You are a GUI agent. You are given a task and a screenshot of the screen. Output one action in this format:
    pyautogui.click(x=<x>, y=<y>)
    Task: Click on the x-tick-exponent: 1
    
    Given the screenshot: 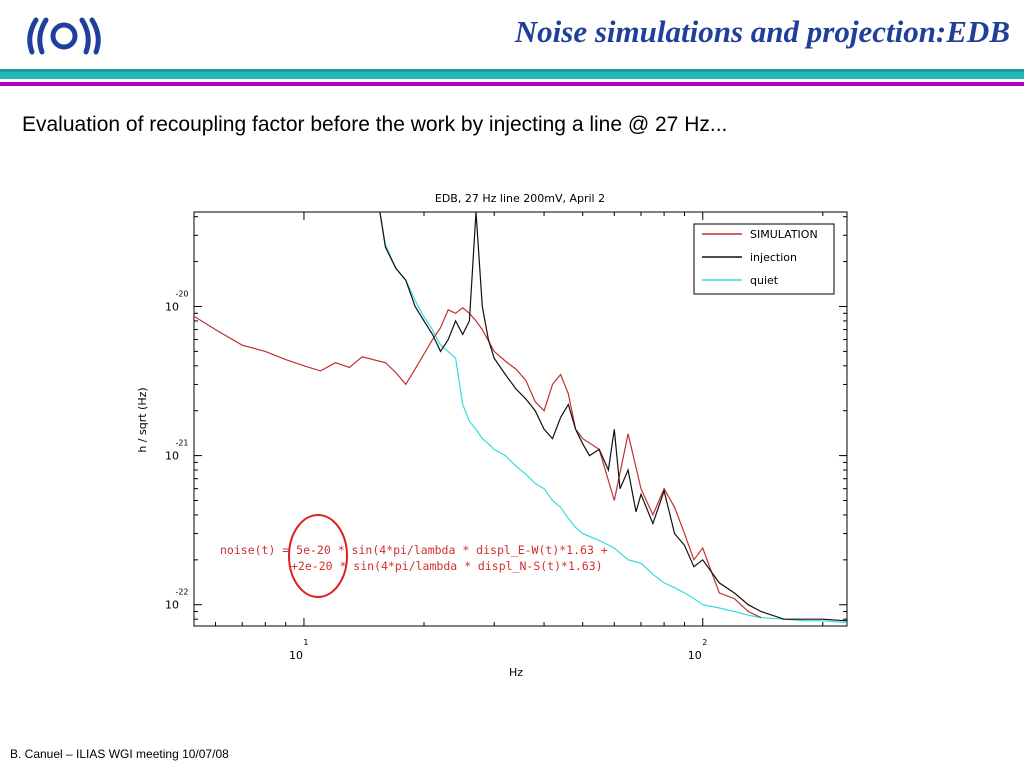 What is the action you would take?
    pyautogui.click(x=305, y=642)
    